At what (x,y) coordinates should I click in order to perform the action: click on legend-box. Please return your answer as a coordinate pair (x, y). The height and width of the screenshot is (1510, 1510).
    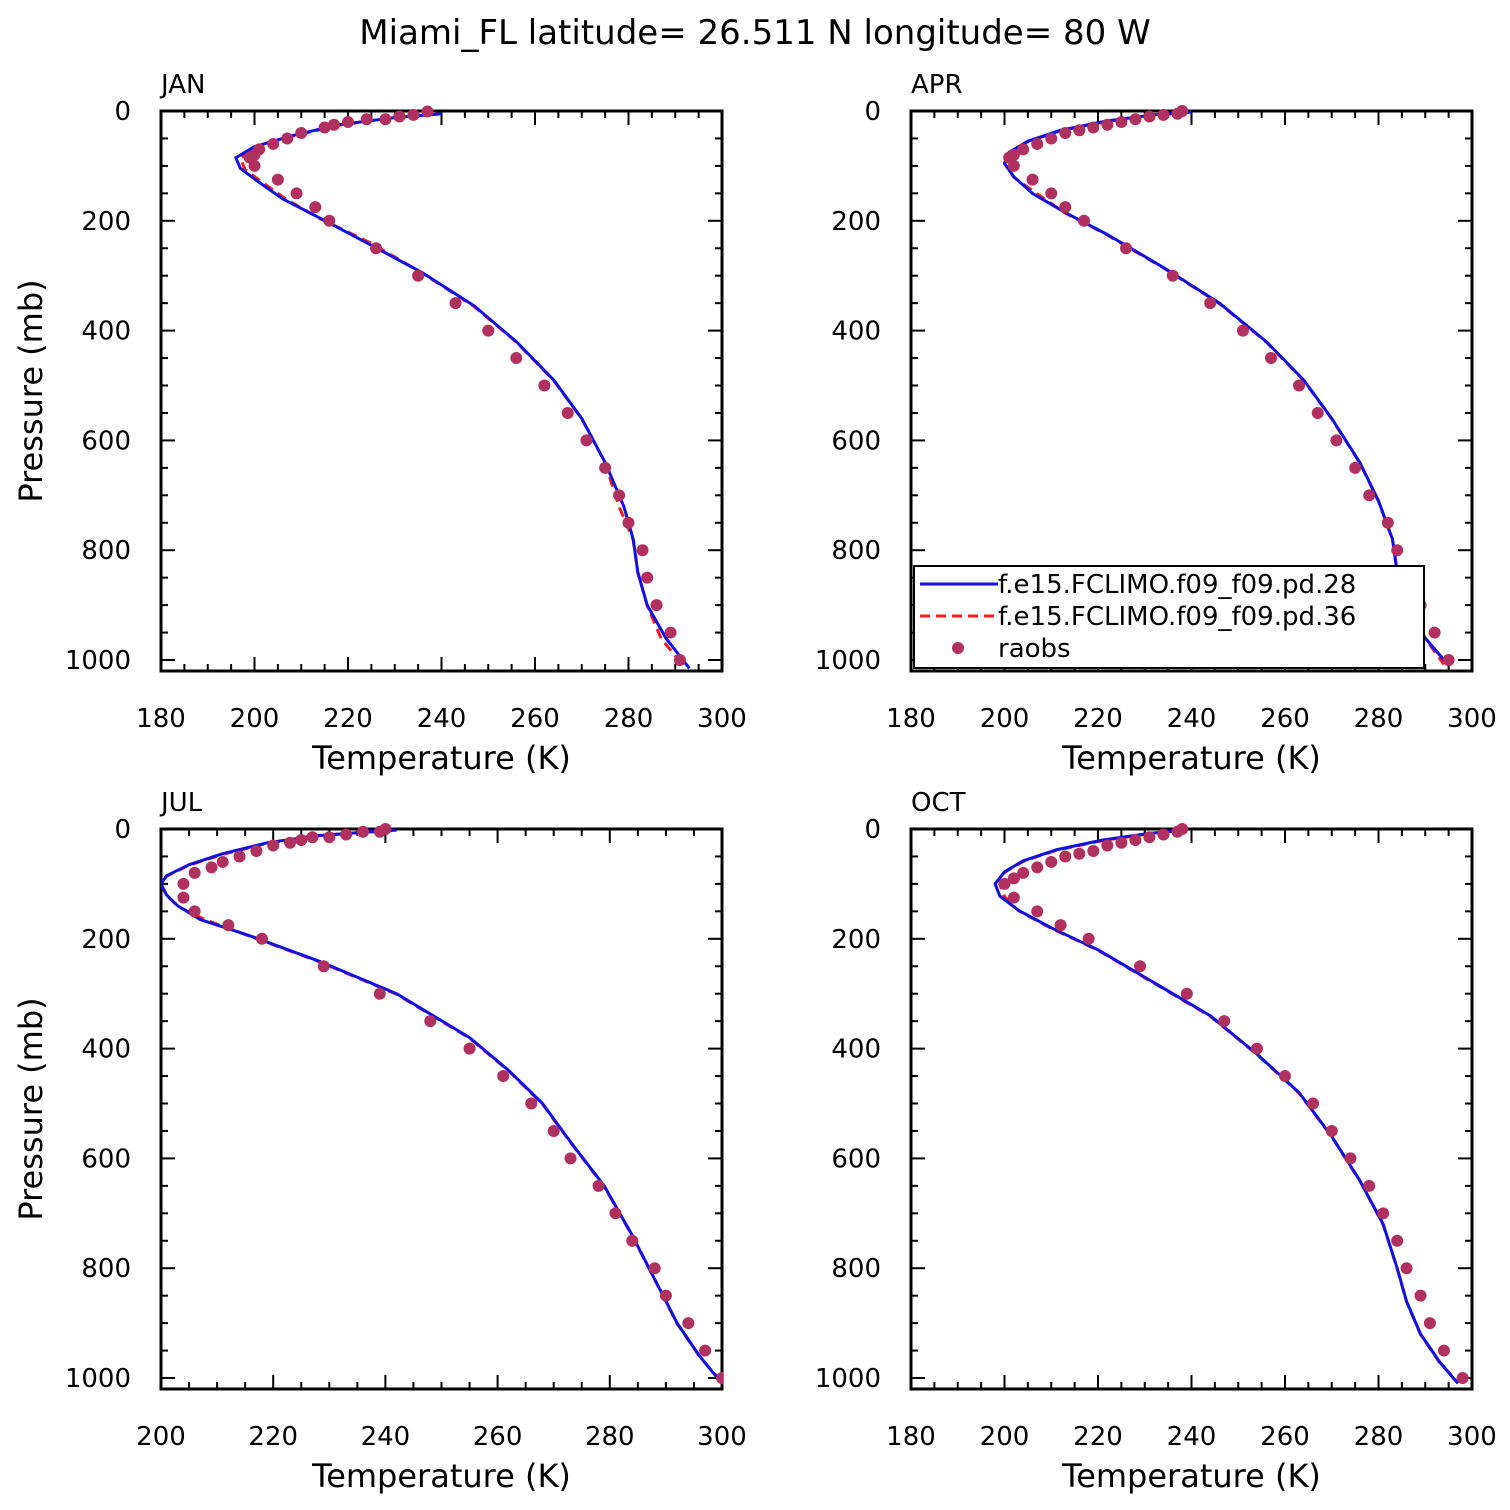
    Looking at the image, I should click on (1169, 617).